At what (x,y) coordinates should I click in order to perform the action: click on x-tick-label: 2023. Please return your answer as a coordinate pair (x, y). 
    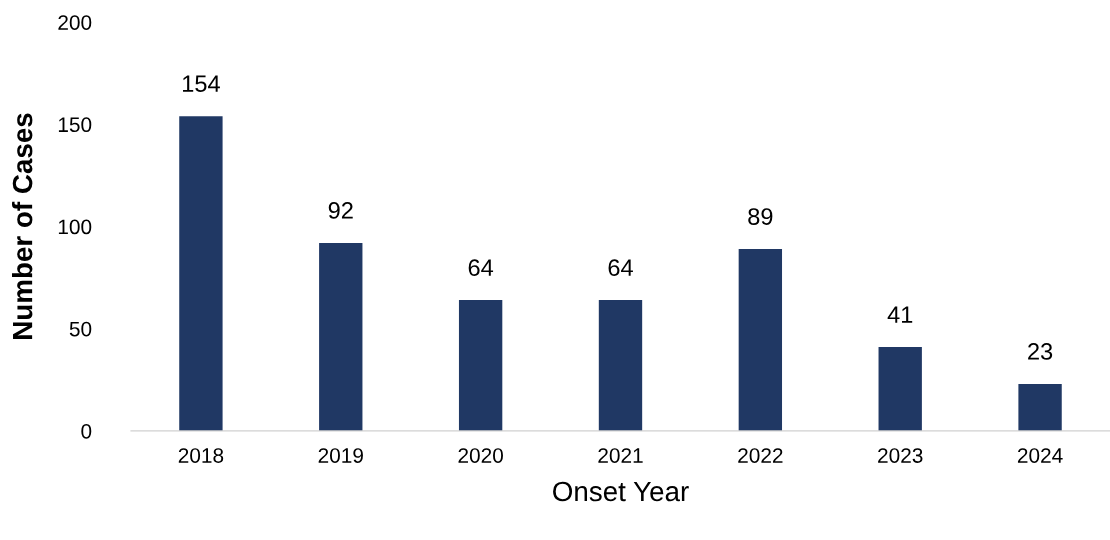
    Looking at the image, I should click on (900, 455).